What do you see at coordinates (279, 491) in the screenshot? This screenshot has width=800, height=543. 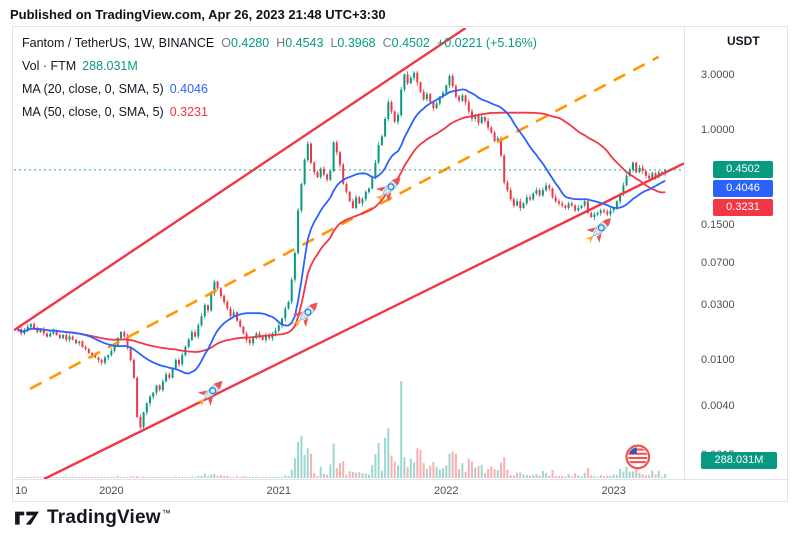 I see `time-tick-label: 2021` at bounding box center [279, 491].